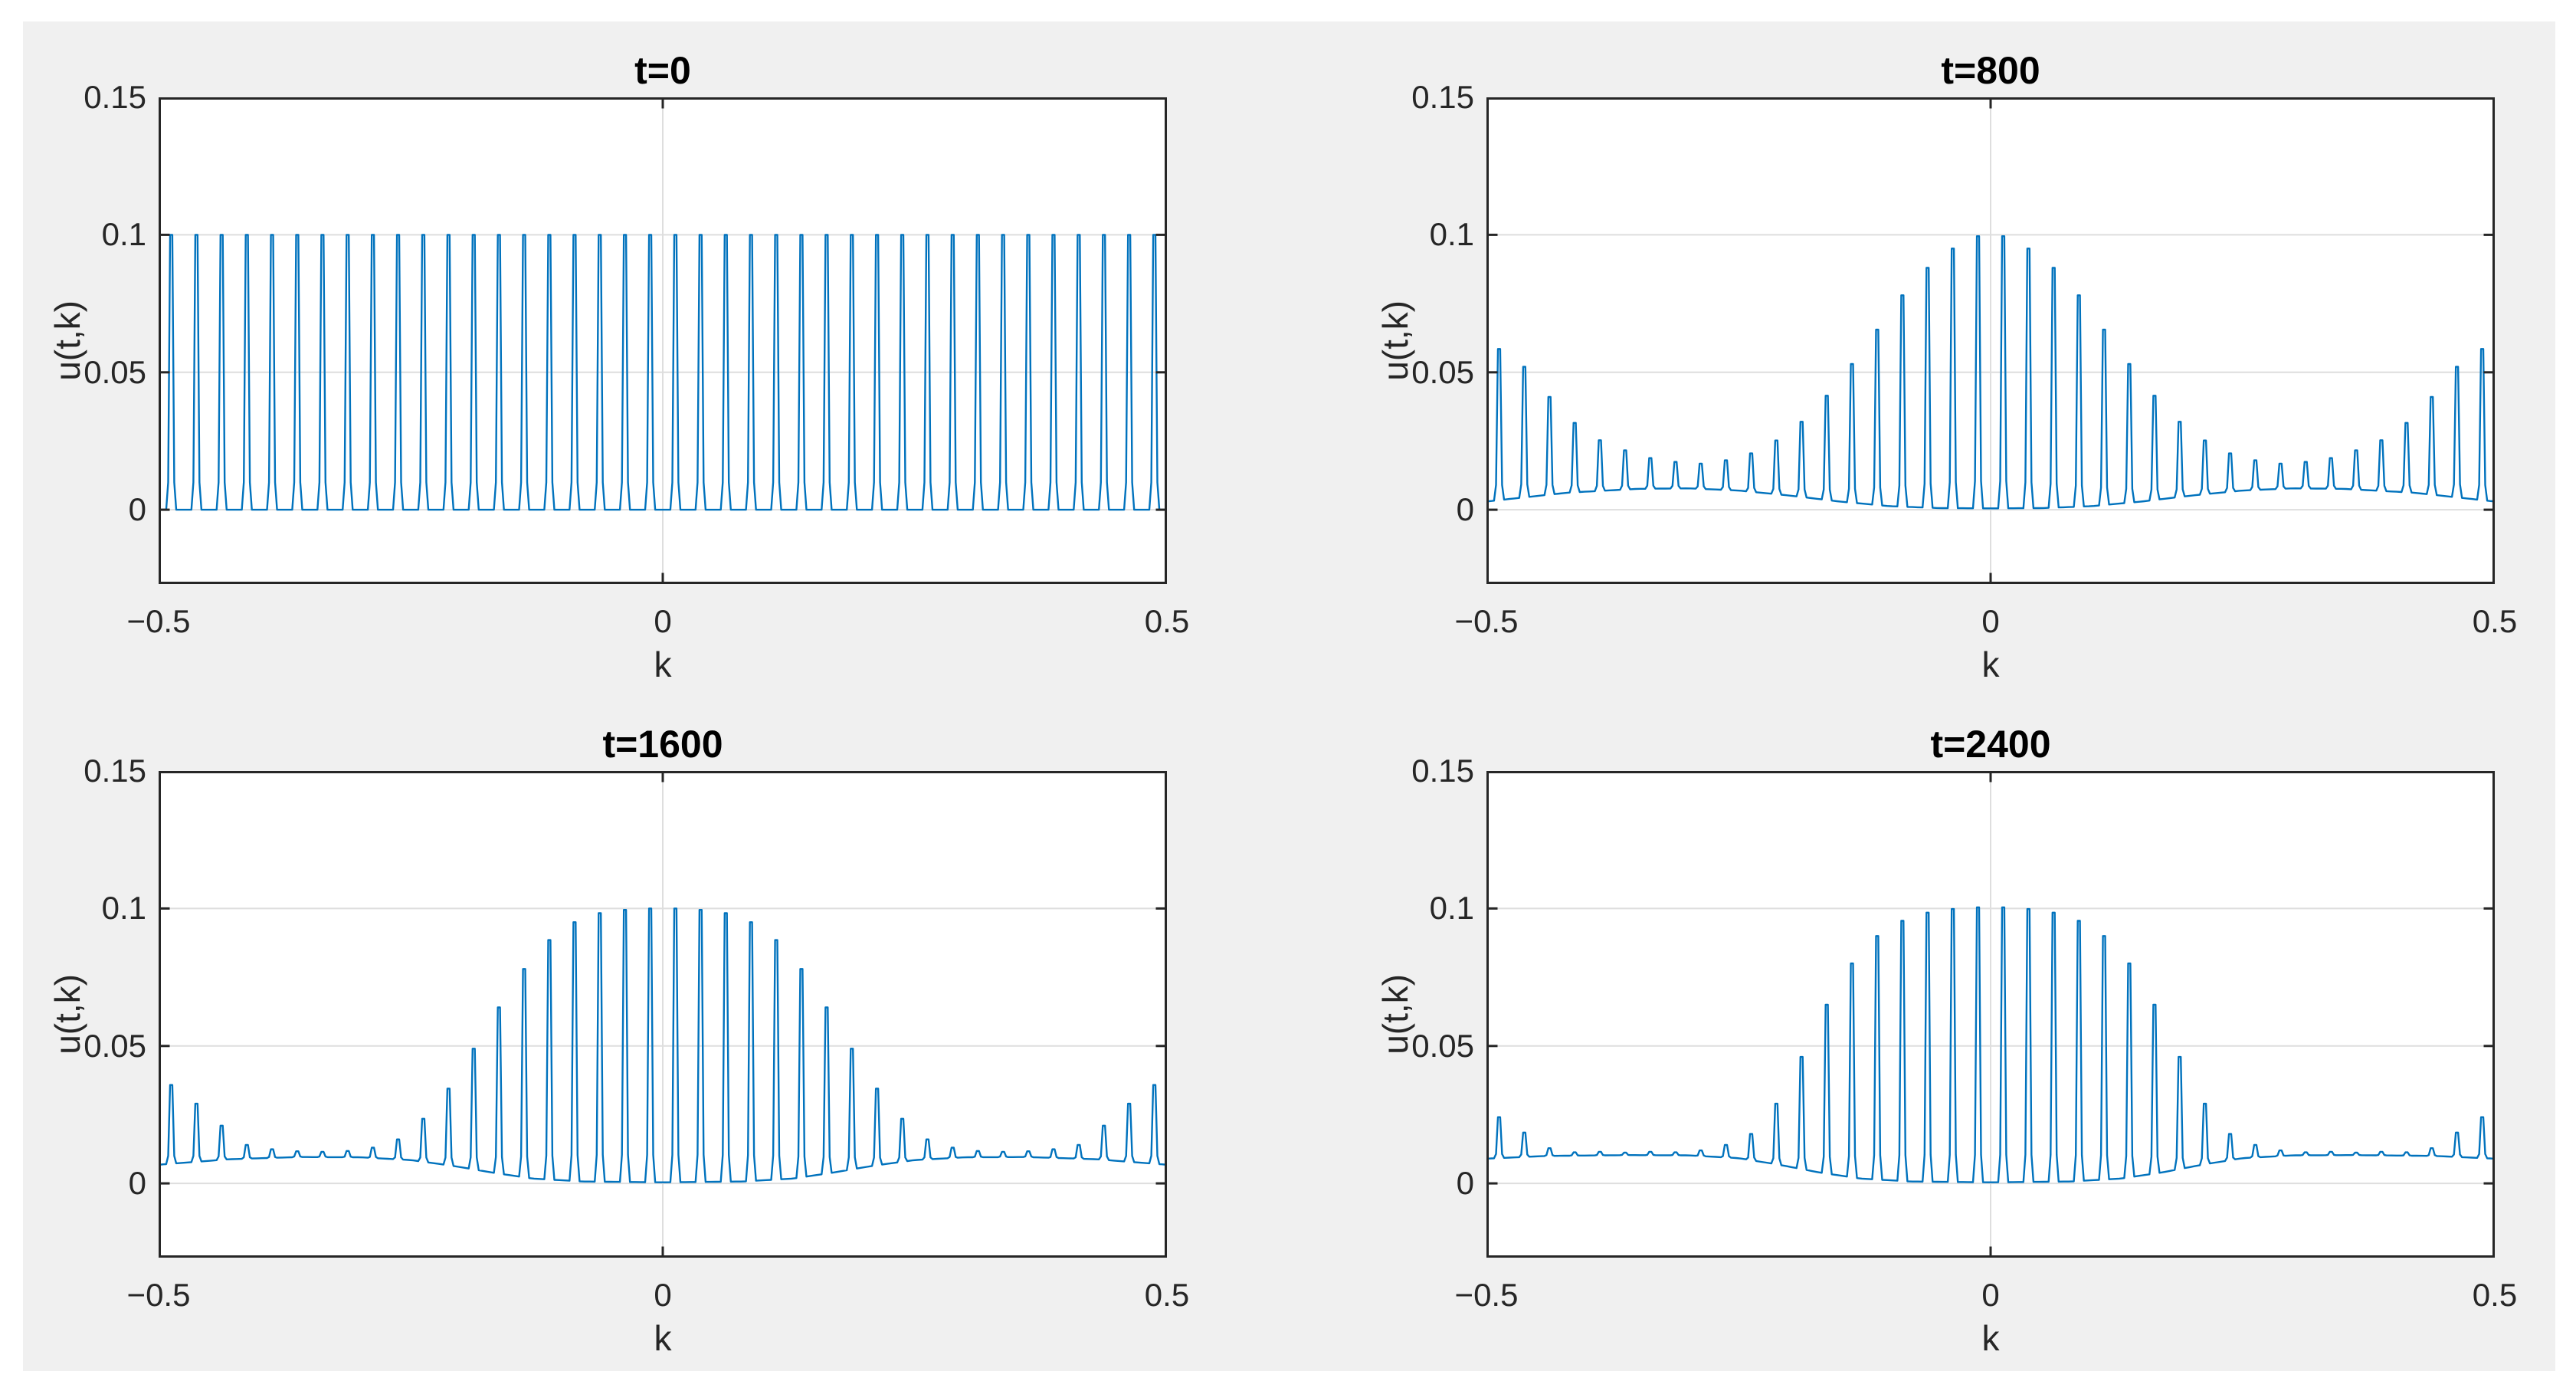 This screenshot has height=1391, width=2576. I want to click on subplot-title: t=0, so click(662, 70).